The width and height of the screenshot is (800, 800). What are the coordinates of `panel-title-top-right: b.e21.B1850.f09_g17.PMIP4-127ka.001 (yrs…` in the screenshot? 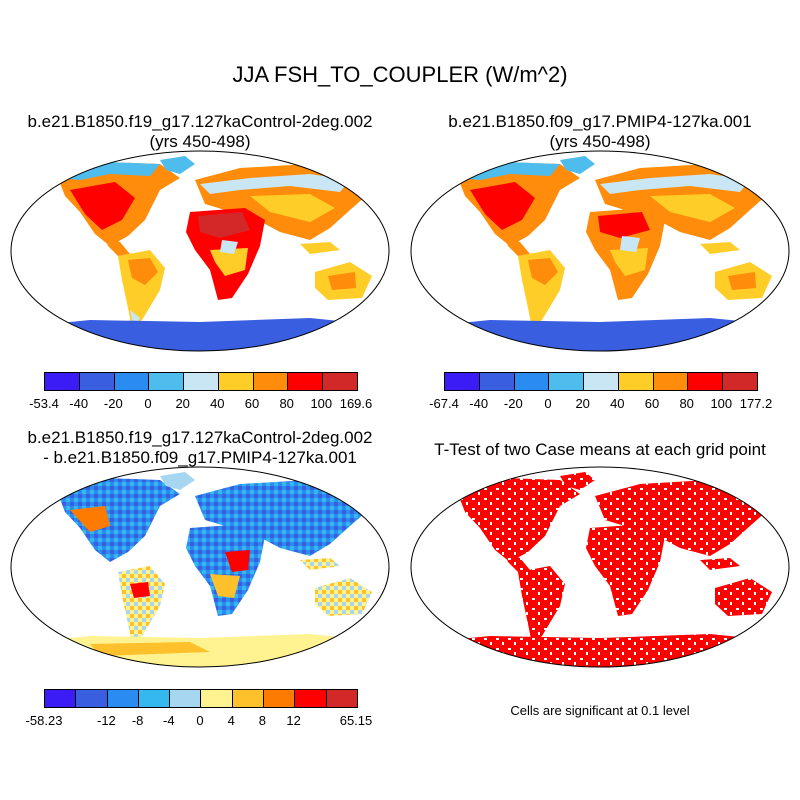 It's located at (600, 132).